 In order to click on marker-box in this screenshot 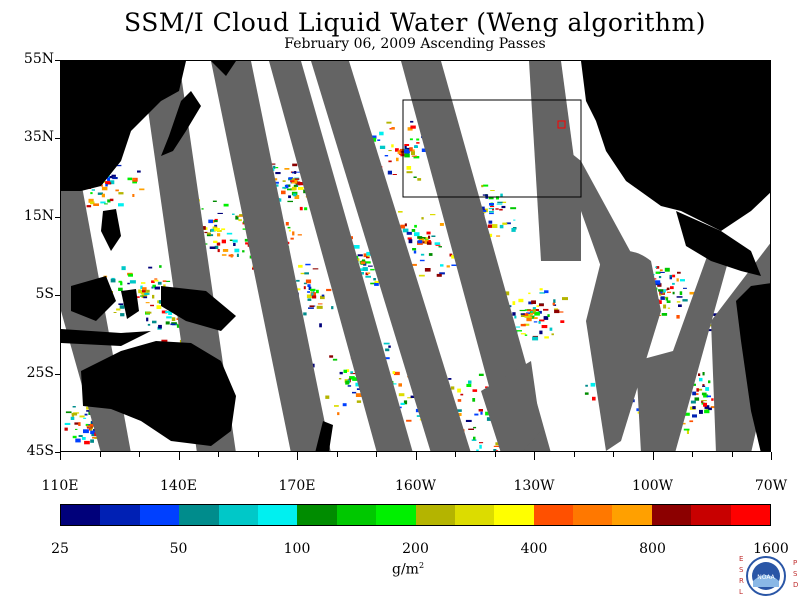, I will do `click(561, 124)`.